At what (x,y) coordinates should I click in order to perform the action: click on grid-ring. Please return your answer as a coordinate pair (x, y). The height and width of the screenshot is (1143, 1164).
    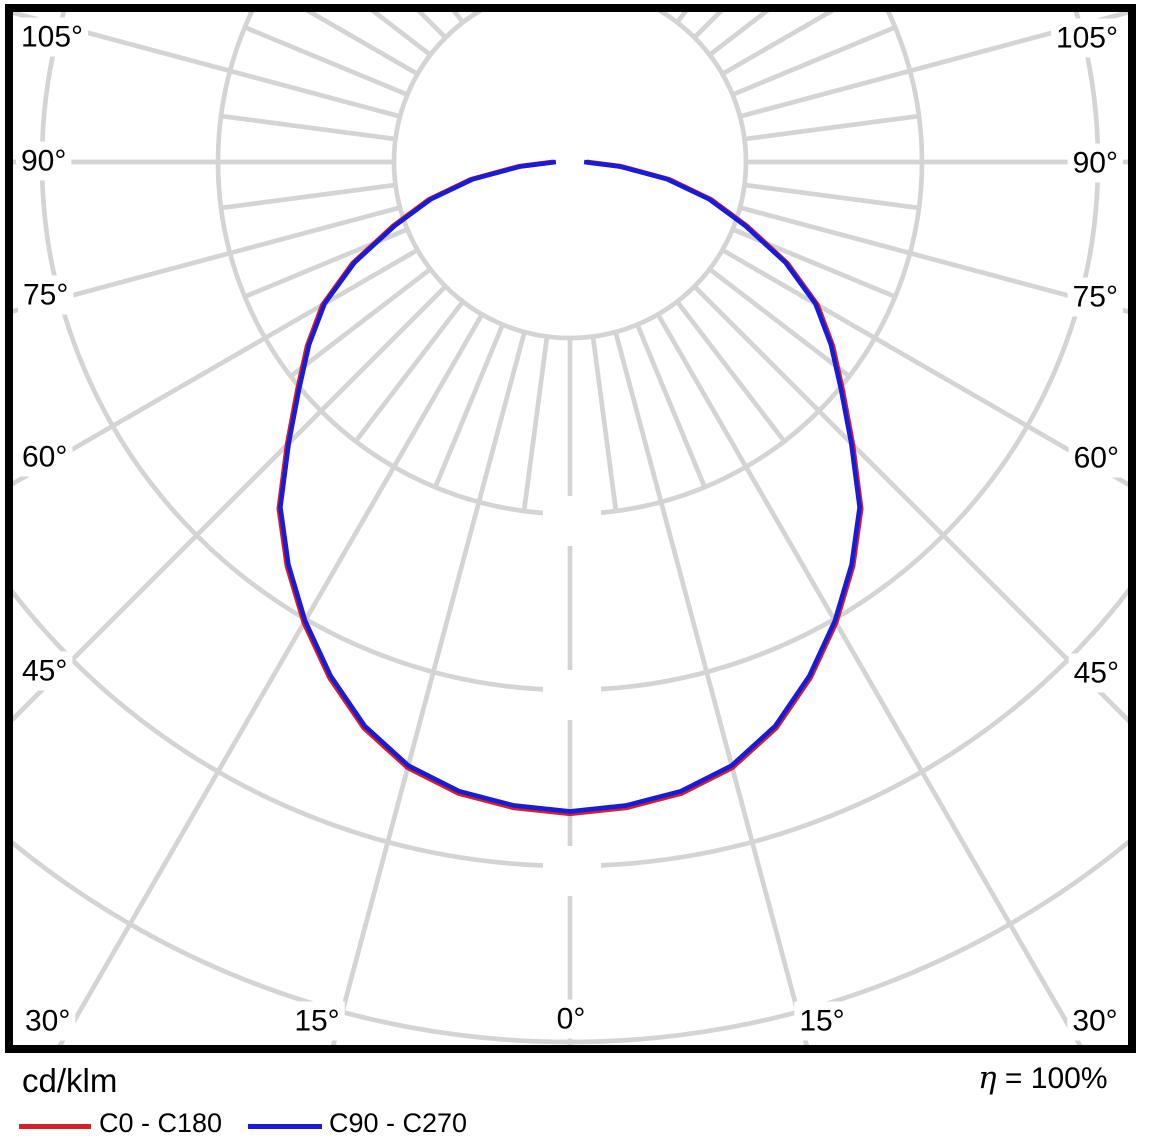
    Looking at the image, I should click on (570, 176).